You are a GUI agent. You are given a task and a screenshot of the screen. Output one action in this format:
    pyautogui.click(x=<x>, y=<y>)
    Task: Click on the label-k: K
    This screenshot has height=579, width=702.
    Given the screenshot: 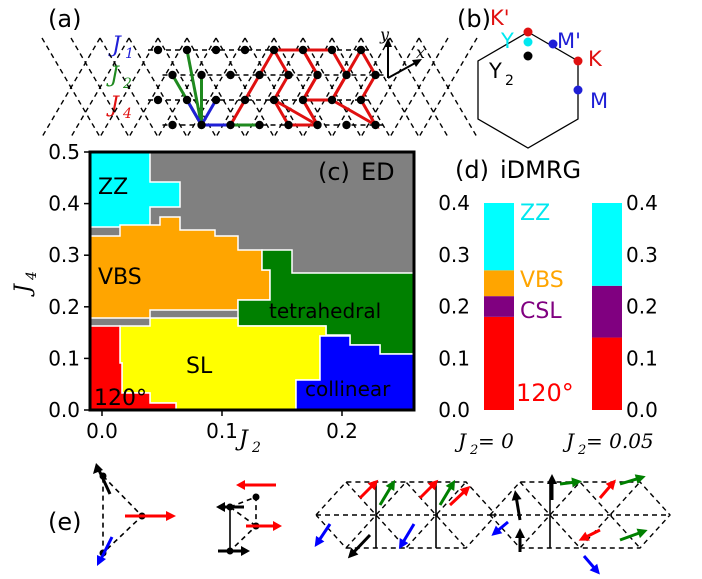 What is the action you would take?
    pyautogui.click(x=595, y=59)
    